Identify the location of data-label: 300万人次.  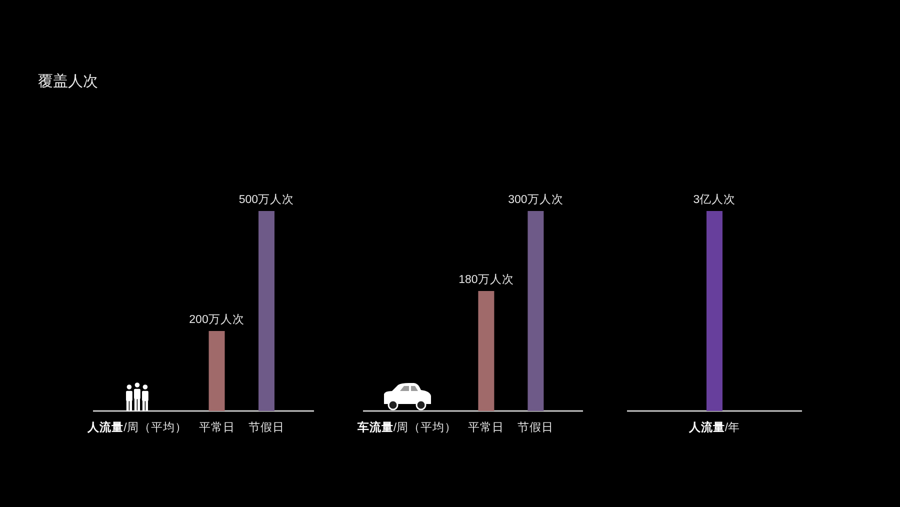
(536, 199).